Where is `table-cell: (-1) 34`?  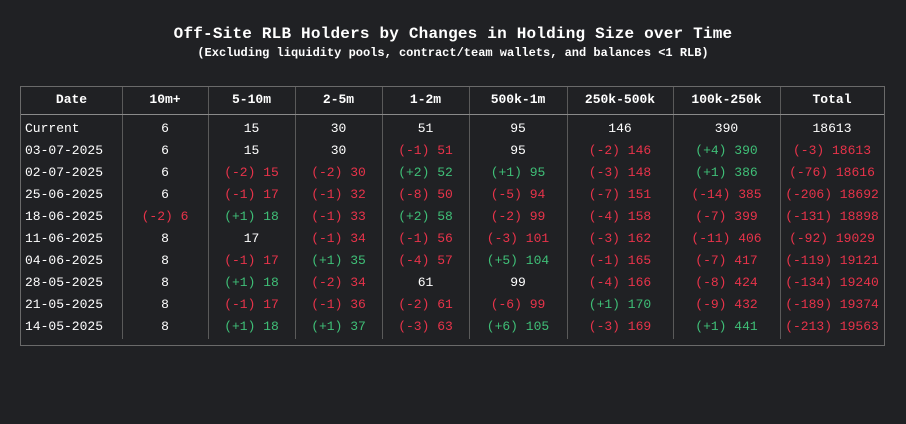 table-cell: (-1) 34 is located at coordinates (338, 238).